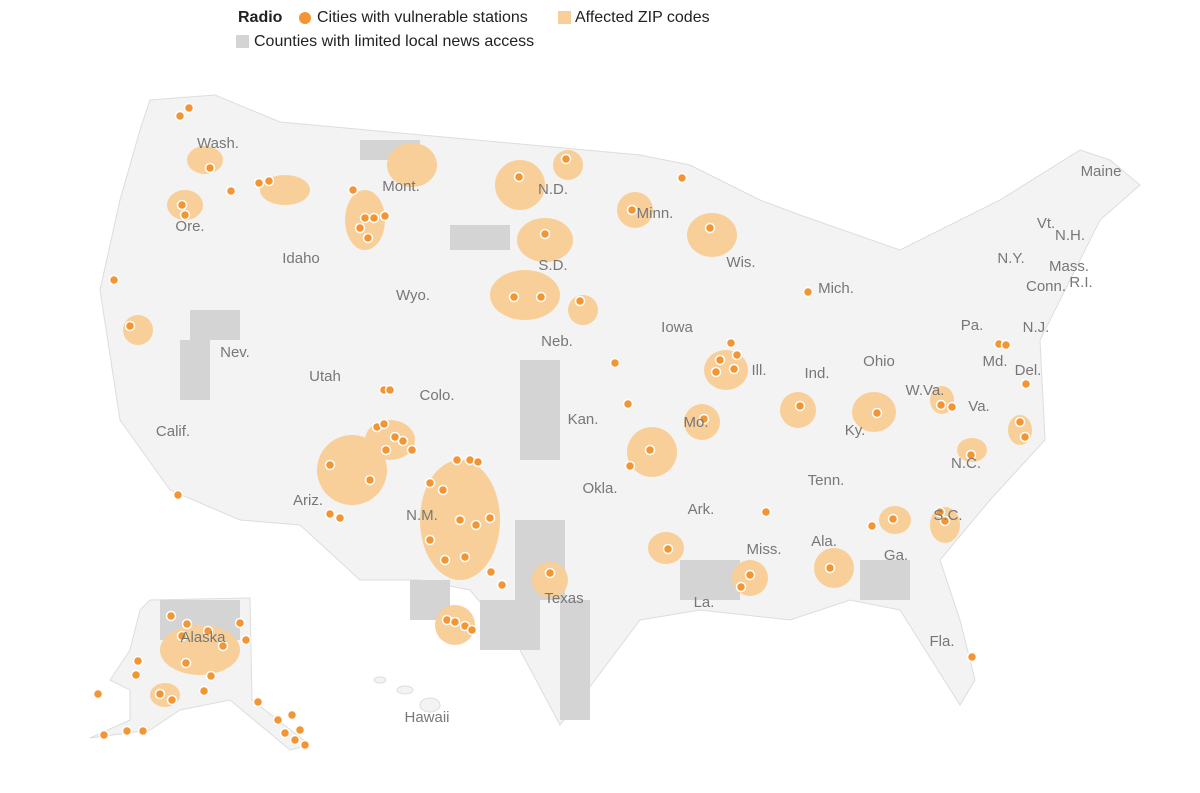 The width and height of the screenshot is (1200, 793). I want to click on legend-swatch, so click(305, 18).